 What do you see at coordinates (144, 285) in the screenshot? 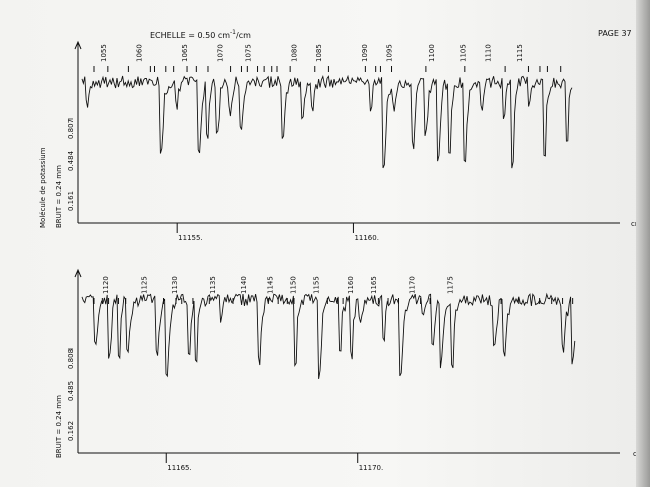
I see `line-number-label: 1125` at bounding box center [144, 285].